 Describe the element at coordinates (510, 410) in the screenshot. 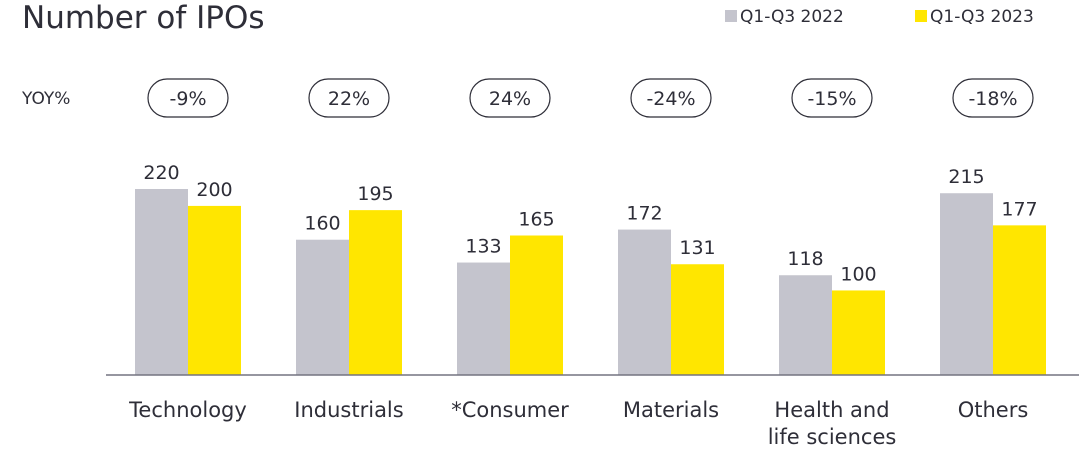

I see `category-label-3: *Consumer` at that location.